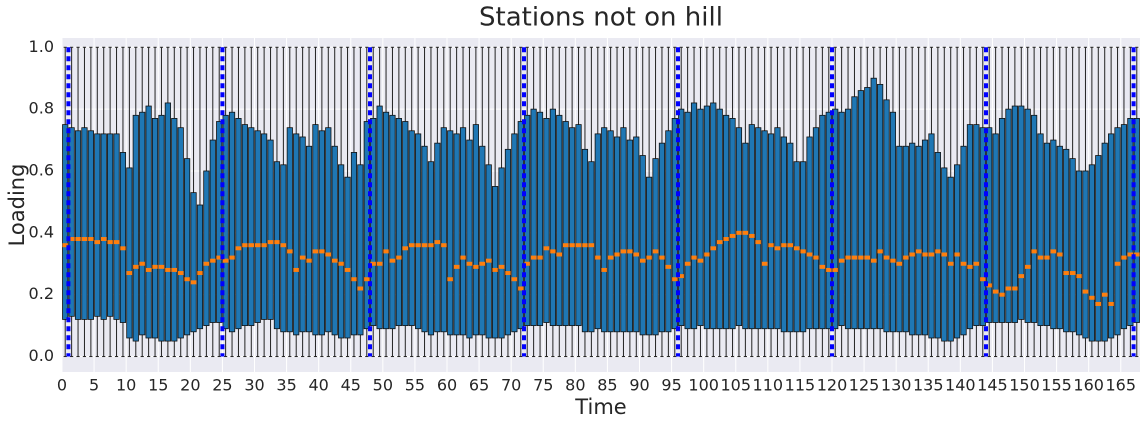  What do you see at coordinates (479, 385) in the screenshot?
I see `x-tick-label: 65` at bounding box center [479, 385].